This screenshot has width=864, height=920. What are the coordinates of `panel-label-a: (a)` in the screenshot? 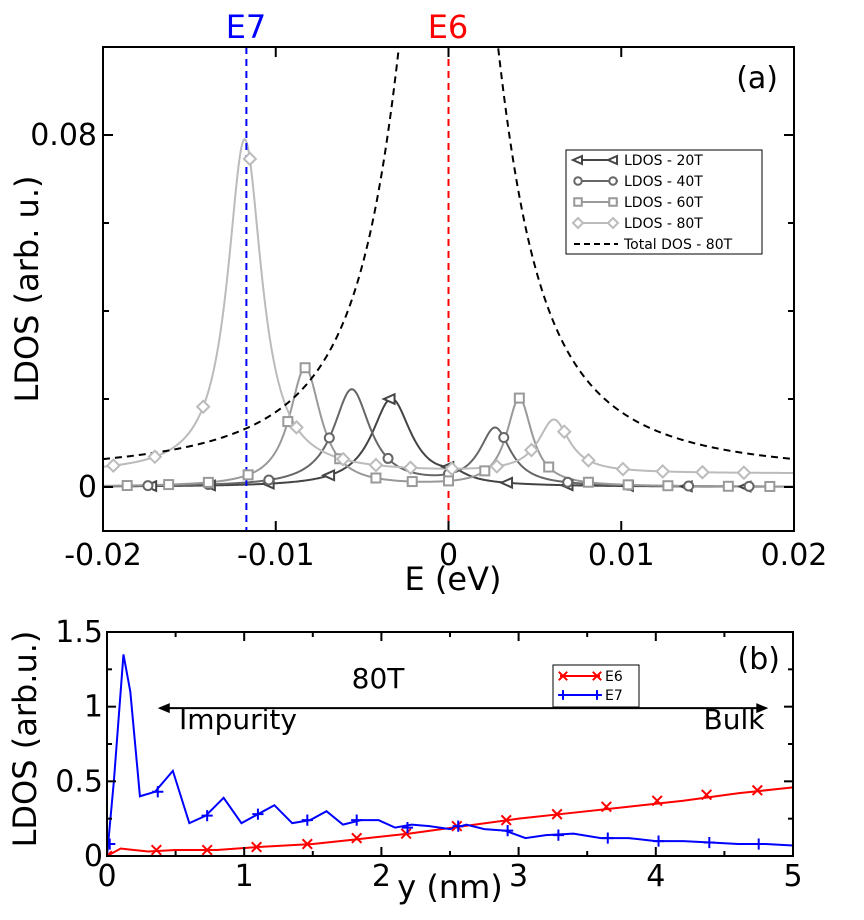 It's located at (757, 78).